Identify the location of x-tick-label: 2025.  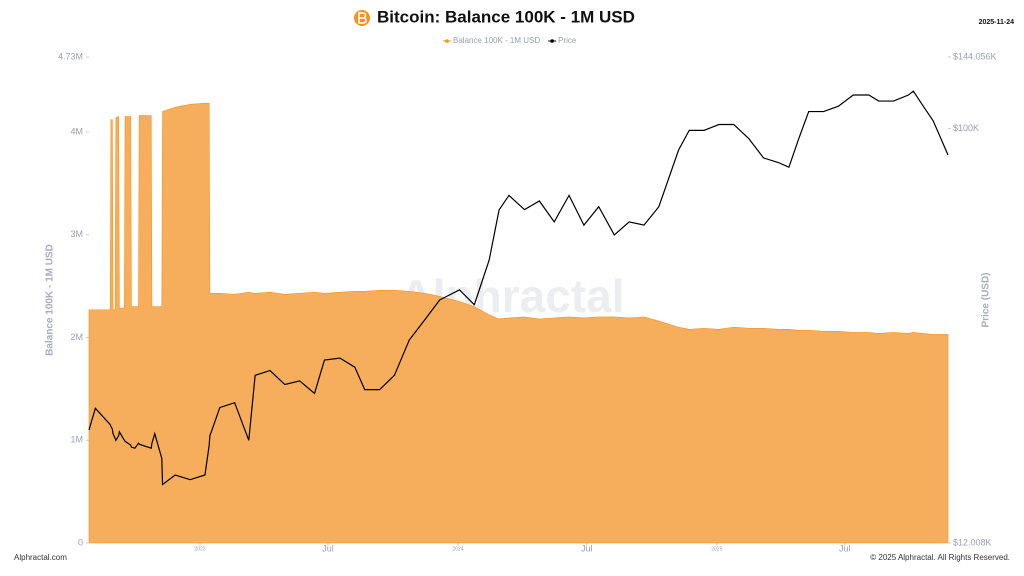
(716, 549).